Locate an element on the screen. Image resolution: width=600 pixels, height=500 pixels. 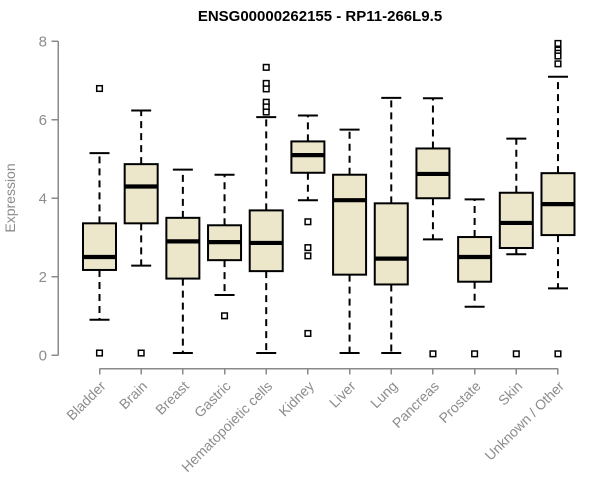
box-prostate is located at coordinates (475, 278).